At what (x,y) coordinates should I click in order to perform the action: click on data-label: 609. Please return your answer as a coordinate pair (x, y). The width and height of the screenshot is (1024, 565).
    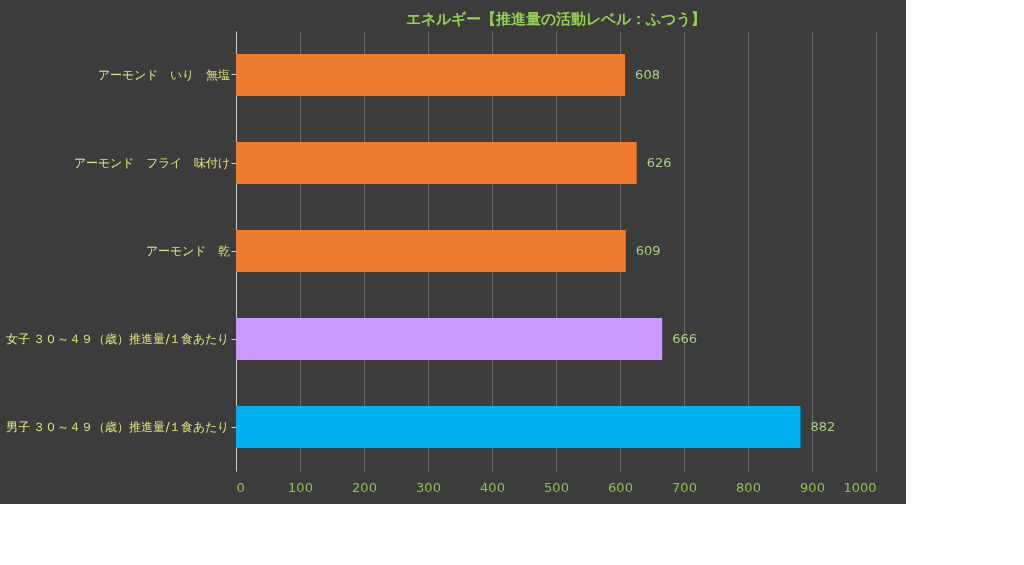
    Looking at the image, I should click on (648, 250).